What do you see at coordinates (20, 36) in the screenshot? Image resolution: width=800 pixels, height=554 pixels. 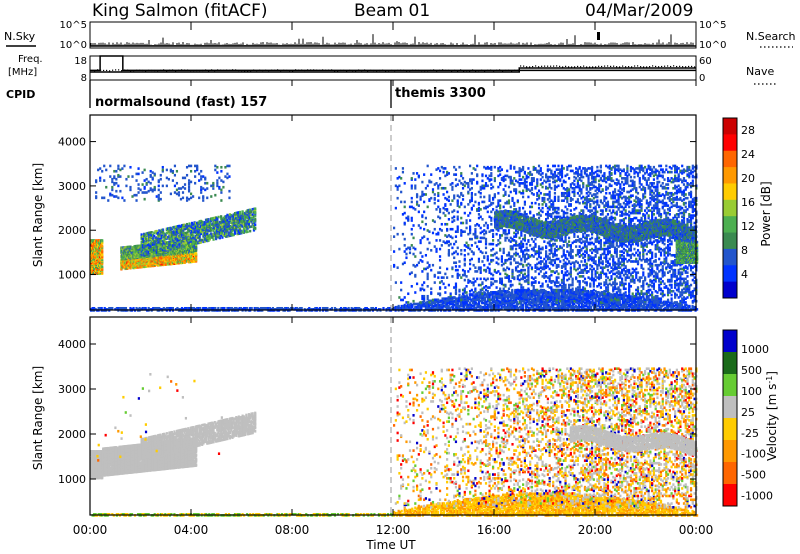 I see `nsky-label: N.Sky` at bounding box center [20, 36].